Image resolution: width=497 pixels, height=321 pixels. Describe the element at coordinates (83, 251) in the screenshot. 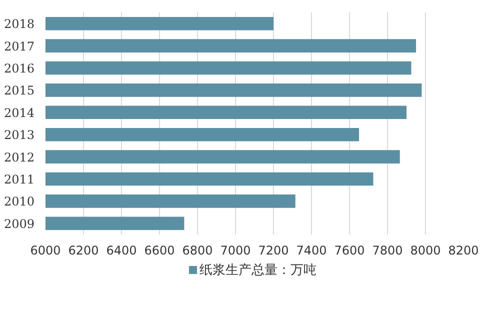

I see `x-tick-label: 6200` at that location.